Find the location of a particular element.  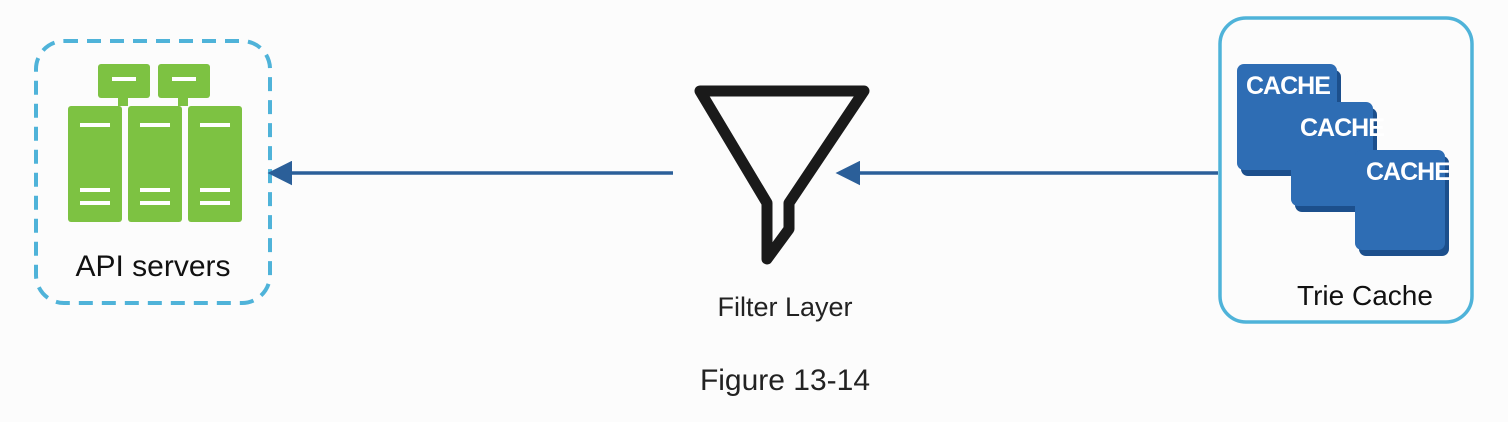

figure-caption: Figure 13-14 is located at coordinates (785, 380).